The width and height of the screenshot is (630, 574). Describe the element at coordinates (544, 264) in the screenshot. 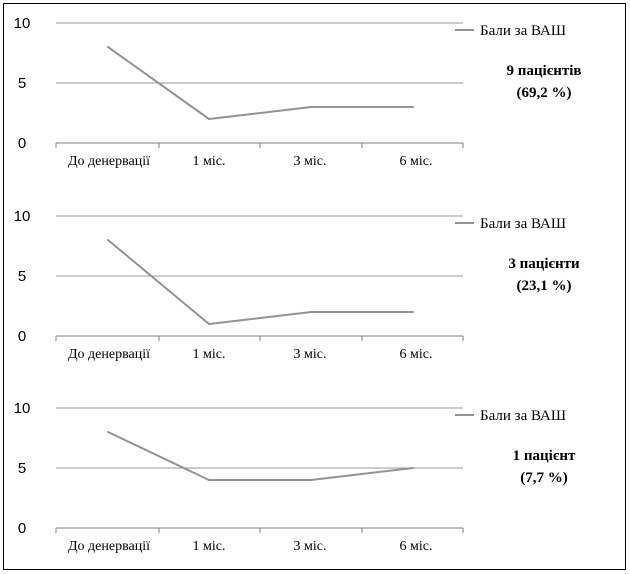

I see `annotation-text: 3 пацієнти` at that location.